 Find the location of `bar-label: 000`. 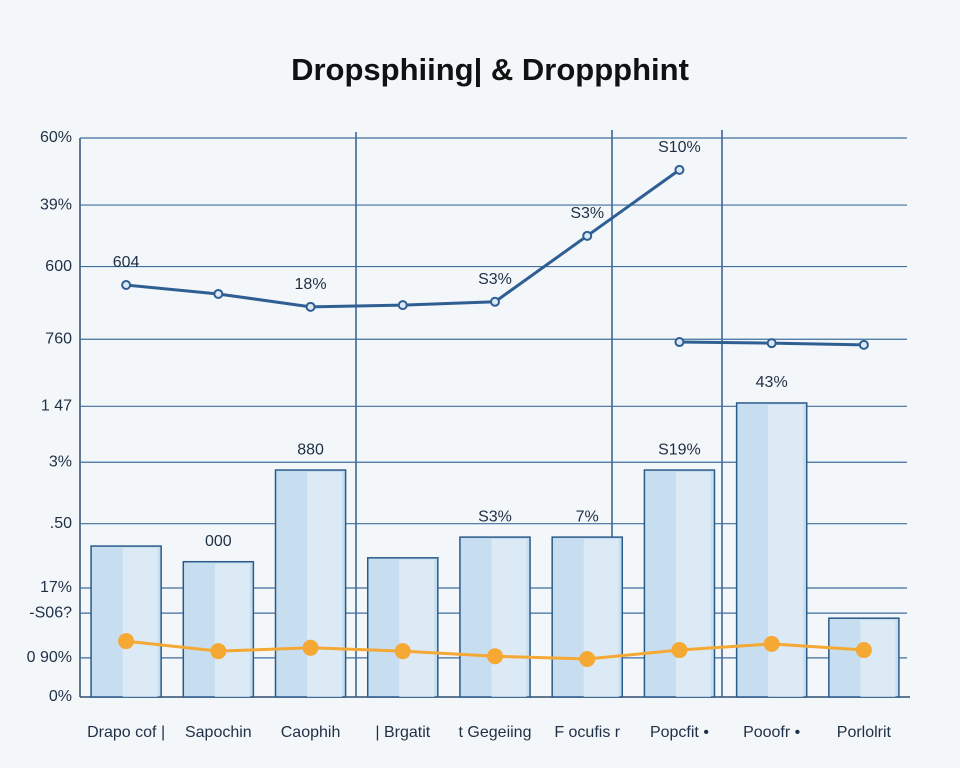

bar-label: 000 is located at coordinates (218, 541).